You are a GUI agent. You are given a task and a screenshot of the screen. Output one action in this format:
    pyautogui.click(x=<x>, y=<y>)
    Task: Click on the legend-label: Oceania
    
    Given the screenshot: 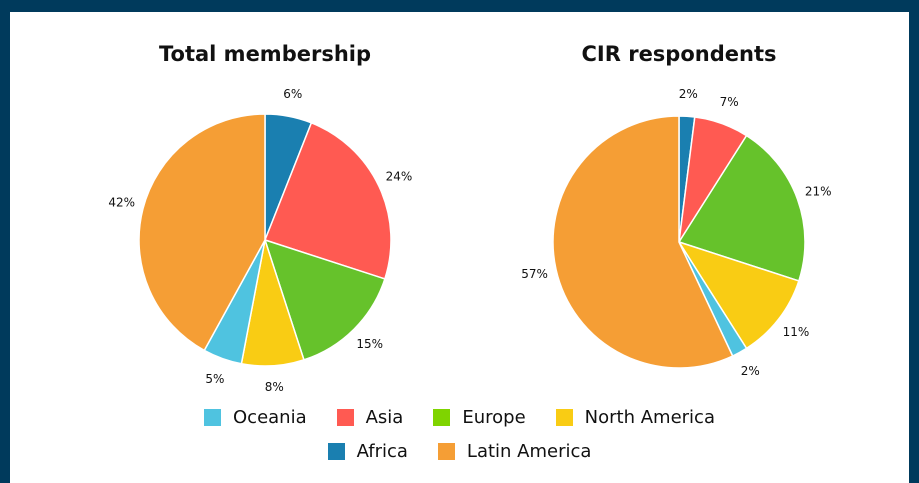 What is the action you would take?
    pyautogui.click(x=270, y=417)
    